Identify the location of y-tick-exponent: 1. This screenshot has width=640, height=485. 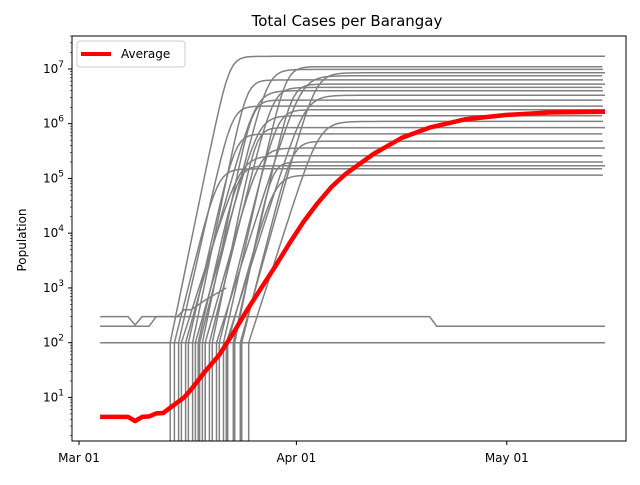
(61, 393).